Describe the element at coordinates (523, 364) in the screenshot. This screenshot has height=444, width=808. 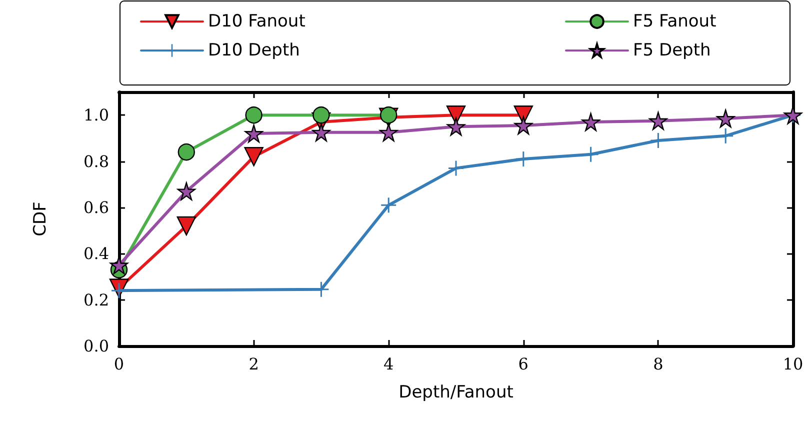
I see `x-tick-label: 6` at that location.